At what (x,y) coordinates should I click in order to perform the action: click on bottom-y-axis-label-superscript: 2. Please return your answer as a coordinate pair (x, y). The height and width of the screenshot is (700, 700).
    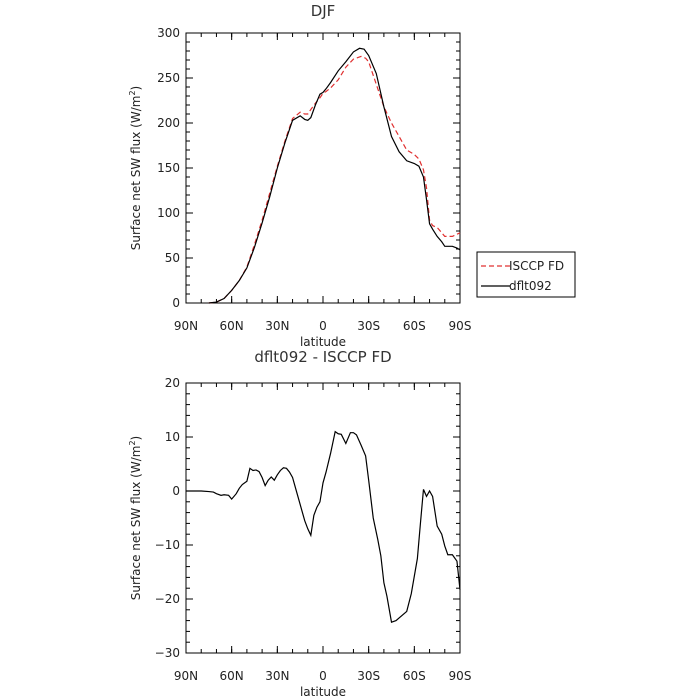
    Looking at the image, I should click on (132, 442).